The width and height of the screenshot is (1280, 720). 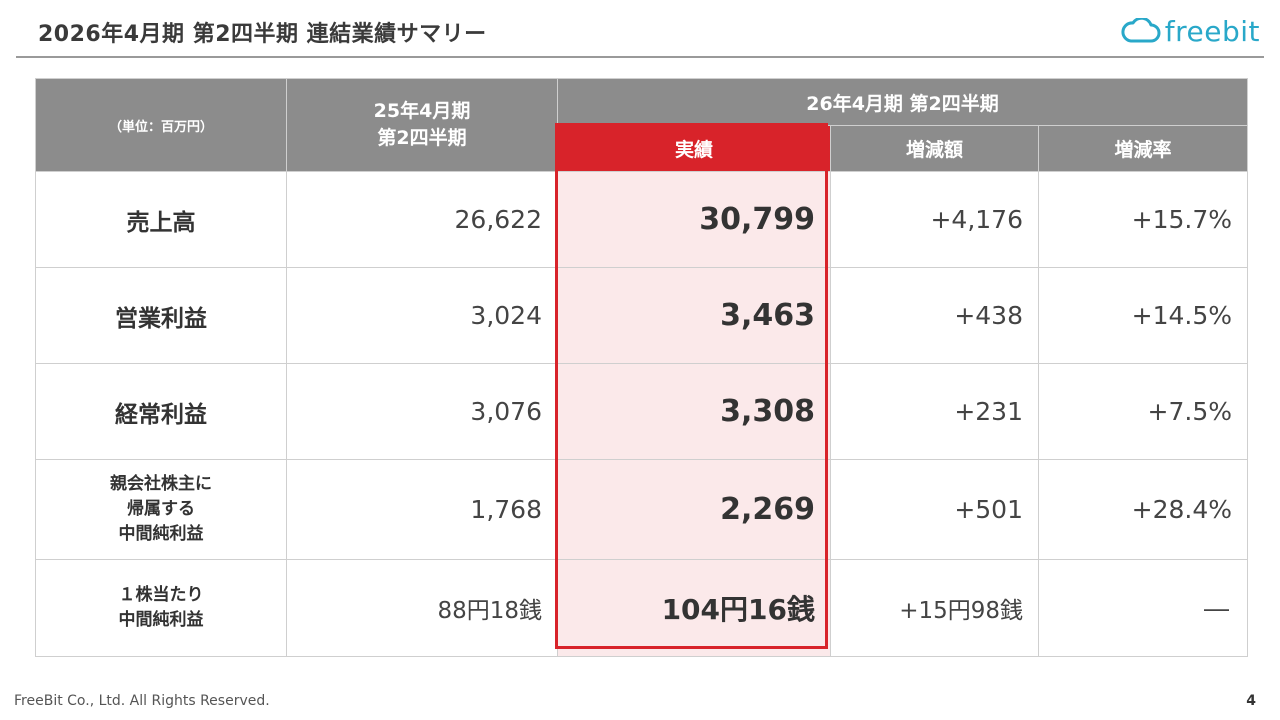 What do you see at coordinates (934, 608) in the screenshot?
I see `change-amount: +15円98銭` at bounding box center [934, 608].